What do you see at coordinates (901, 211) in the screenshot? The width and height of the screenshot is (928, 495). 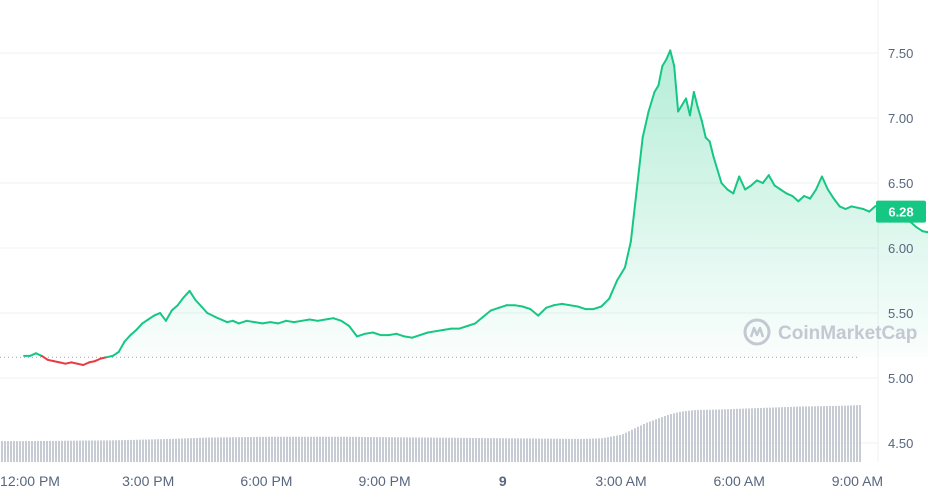 I see `current-price-badge: 6.28` at bounding box center [901, 211].